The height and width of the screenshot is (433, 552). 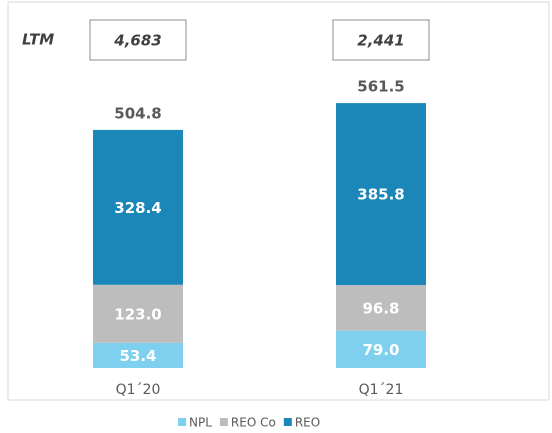 I want to click on value-label: 79.0, so click(x=380, y=350).